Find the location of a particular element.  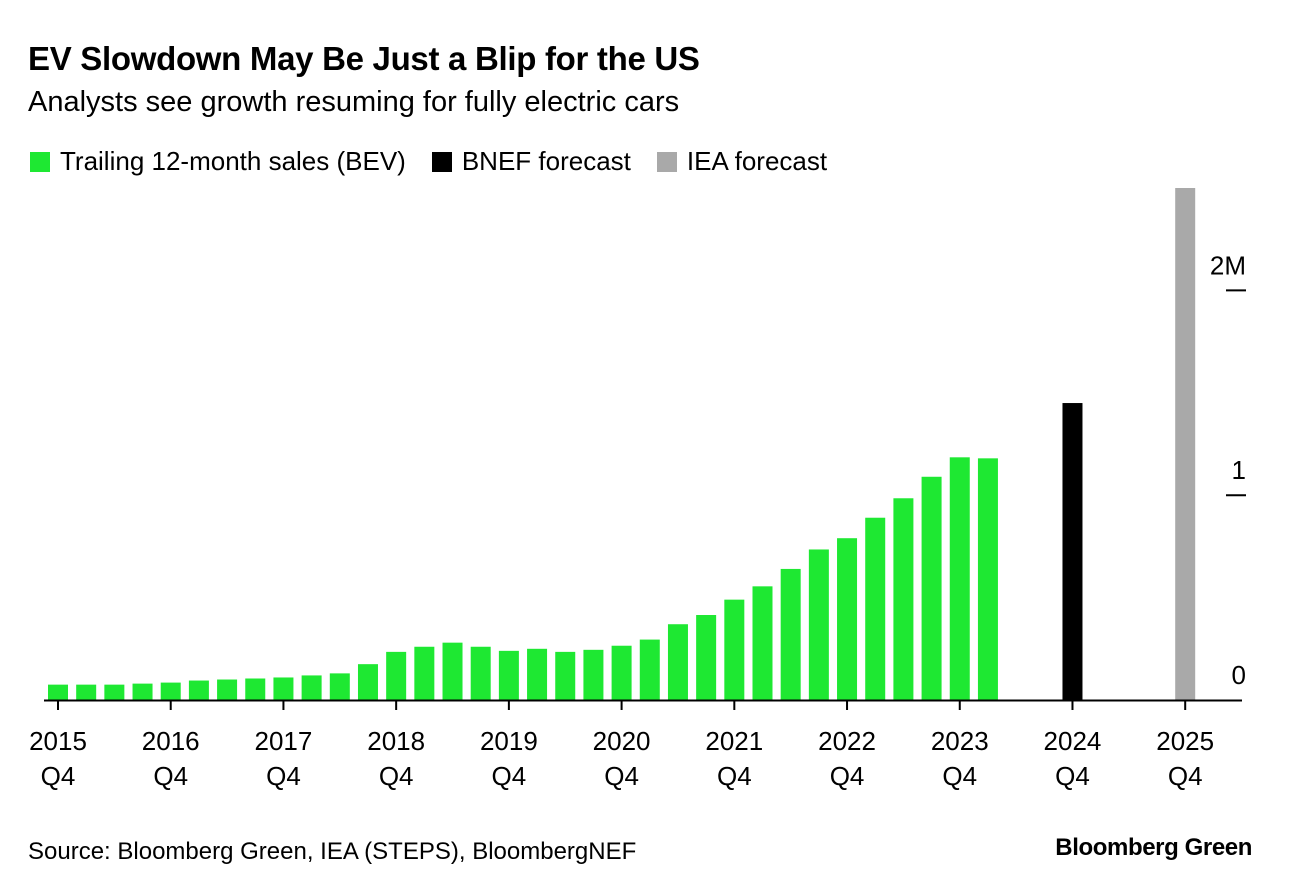

x-tick-label-quarter-0: Q4 is located at coordinates (58, 776).